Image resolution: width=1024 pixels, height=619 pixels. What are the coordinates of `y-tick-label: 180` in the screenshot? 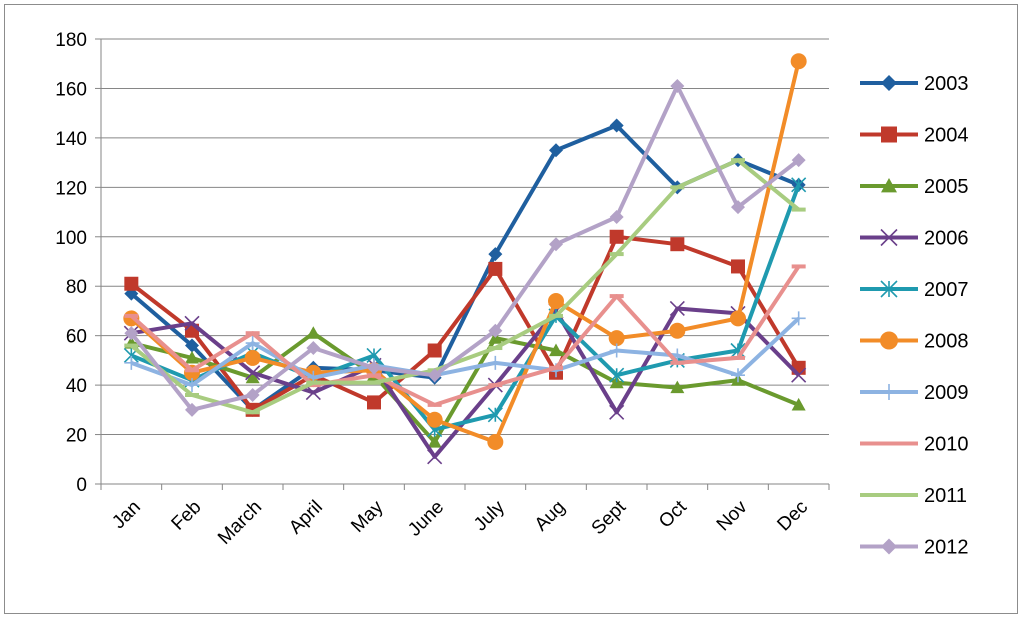 It's located at (71, 40).